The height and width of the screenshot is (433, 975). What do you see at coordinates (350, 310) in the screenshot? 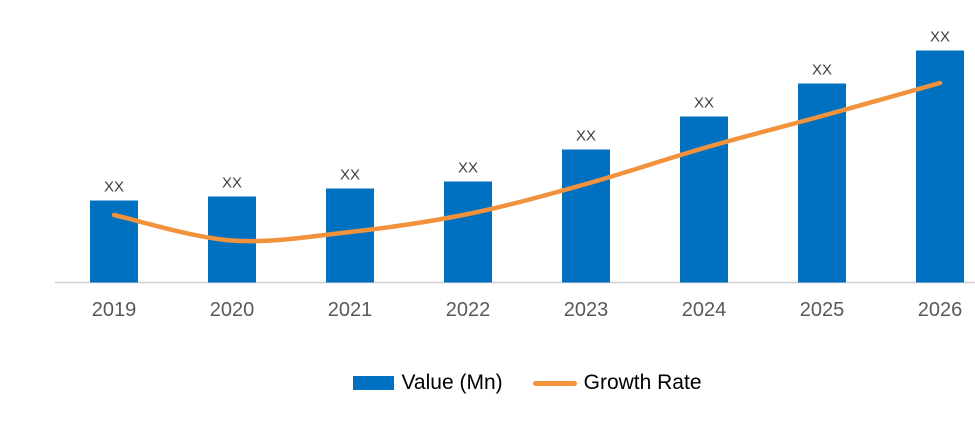
I see `x-tick-2021: 2021` at bounding box center [350, 310].